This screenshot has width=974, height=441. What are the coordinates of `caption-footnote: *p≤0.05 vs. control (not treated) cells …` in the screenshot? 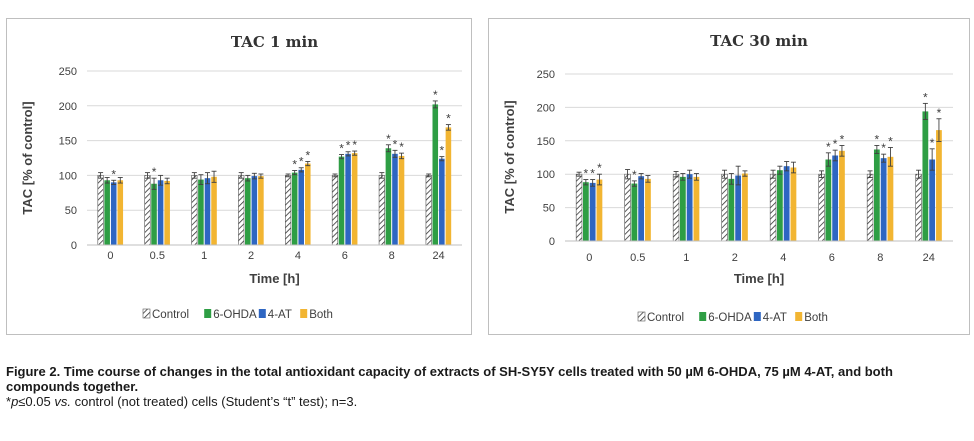 It's located at (487, 401).